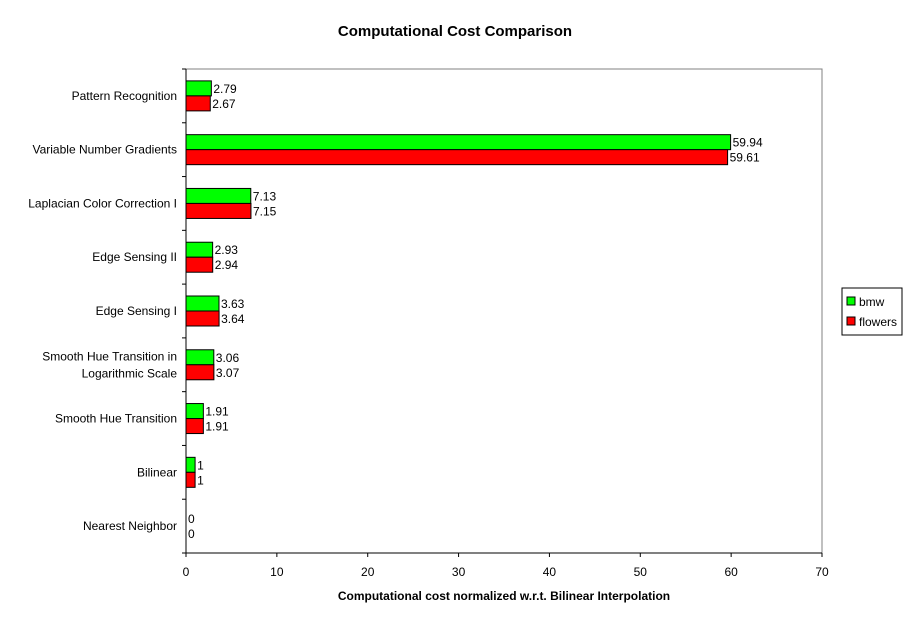  I want to click on legend-label-bmw: bmw, so click(872, 302).